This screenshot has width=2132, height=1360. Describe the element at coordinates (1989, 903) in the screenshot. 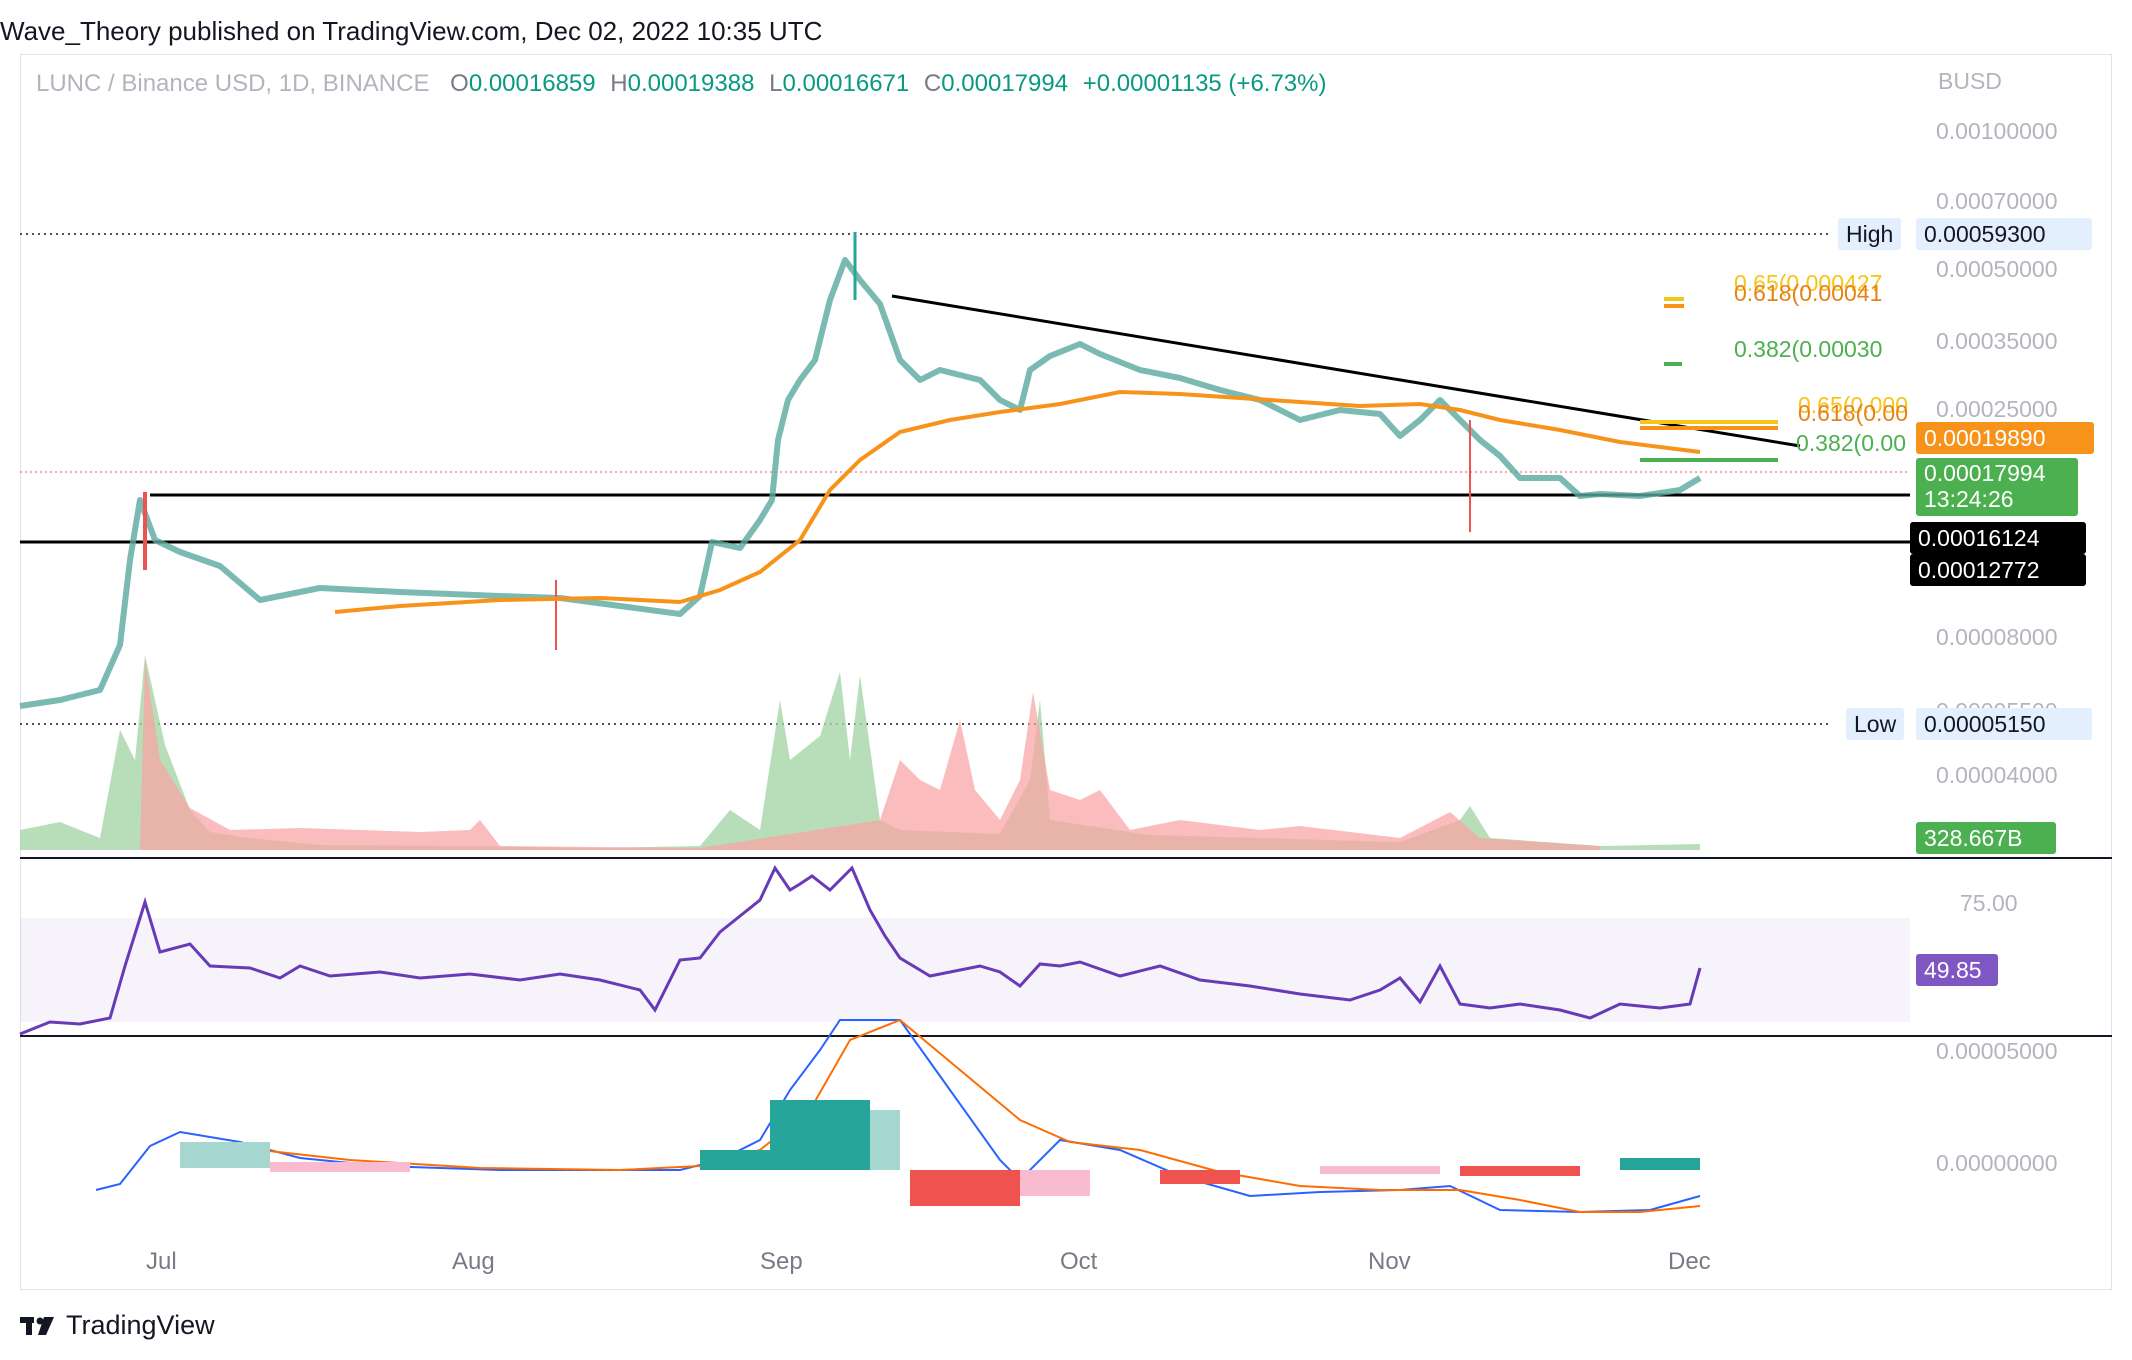

I see `rsi-level-label: 75.00` at that location.